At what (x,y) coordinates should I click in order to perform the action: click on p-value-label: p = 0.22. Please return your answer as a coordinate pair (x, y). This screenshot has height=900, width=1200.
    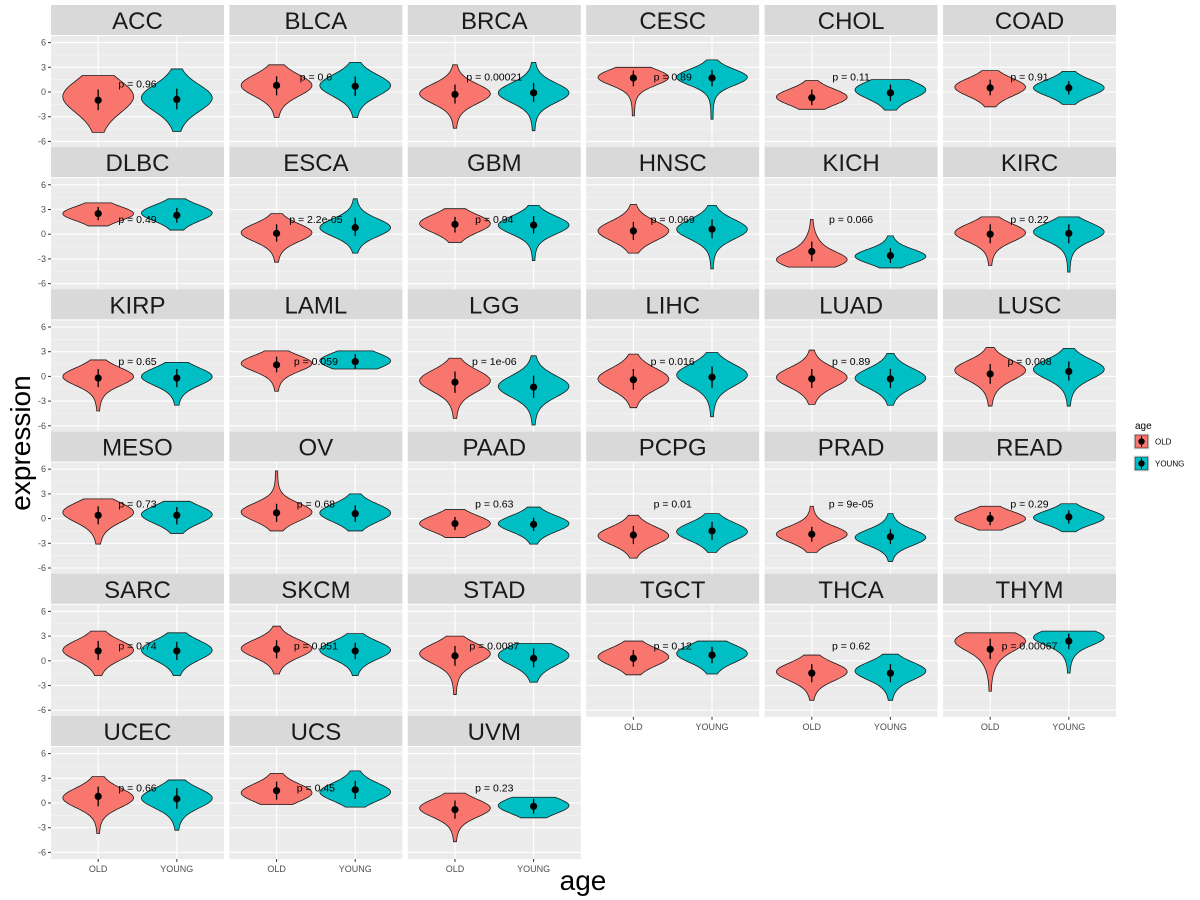
    Looking at the image, I should click on (1029, 220).